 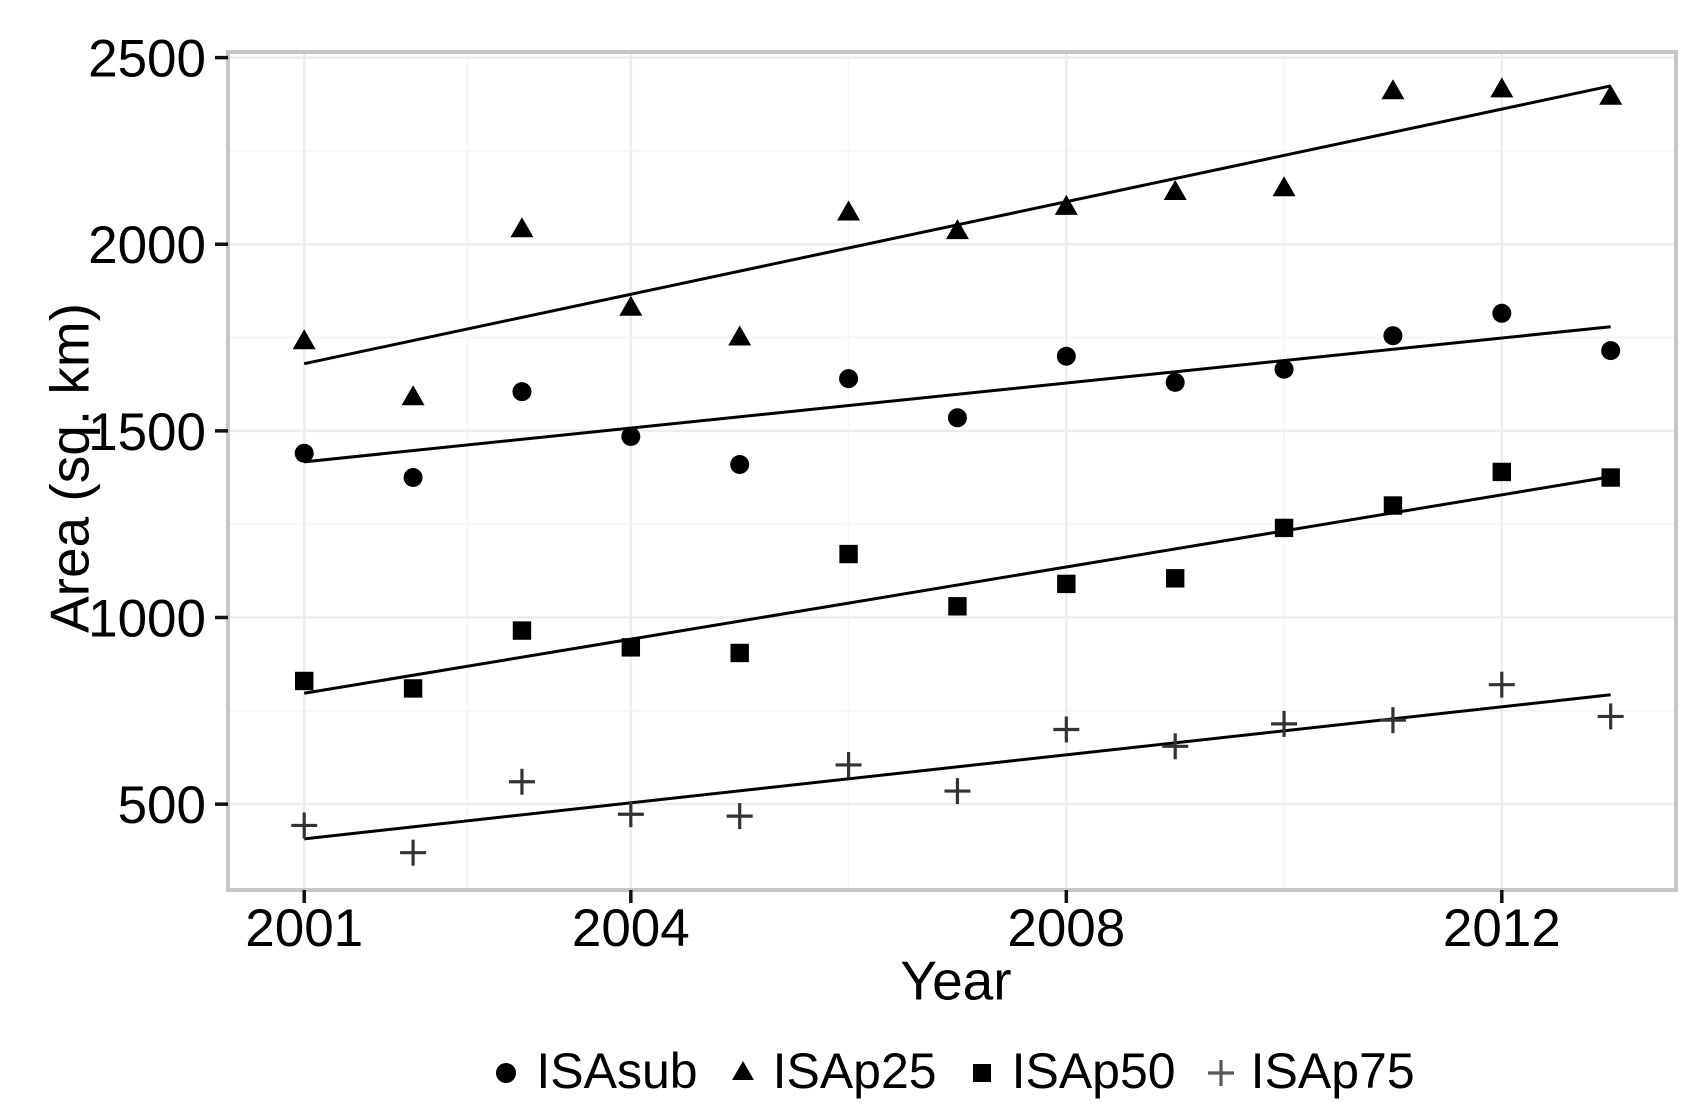 I want to click on y-axis-title: Area (sq. km), so click(x=69, y=468).